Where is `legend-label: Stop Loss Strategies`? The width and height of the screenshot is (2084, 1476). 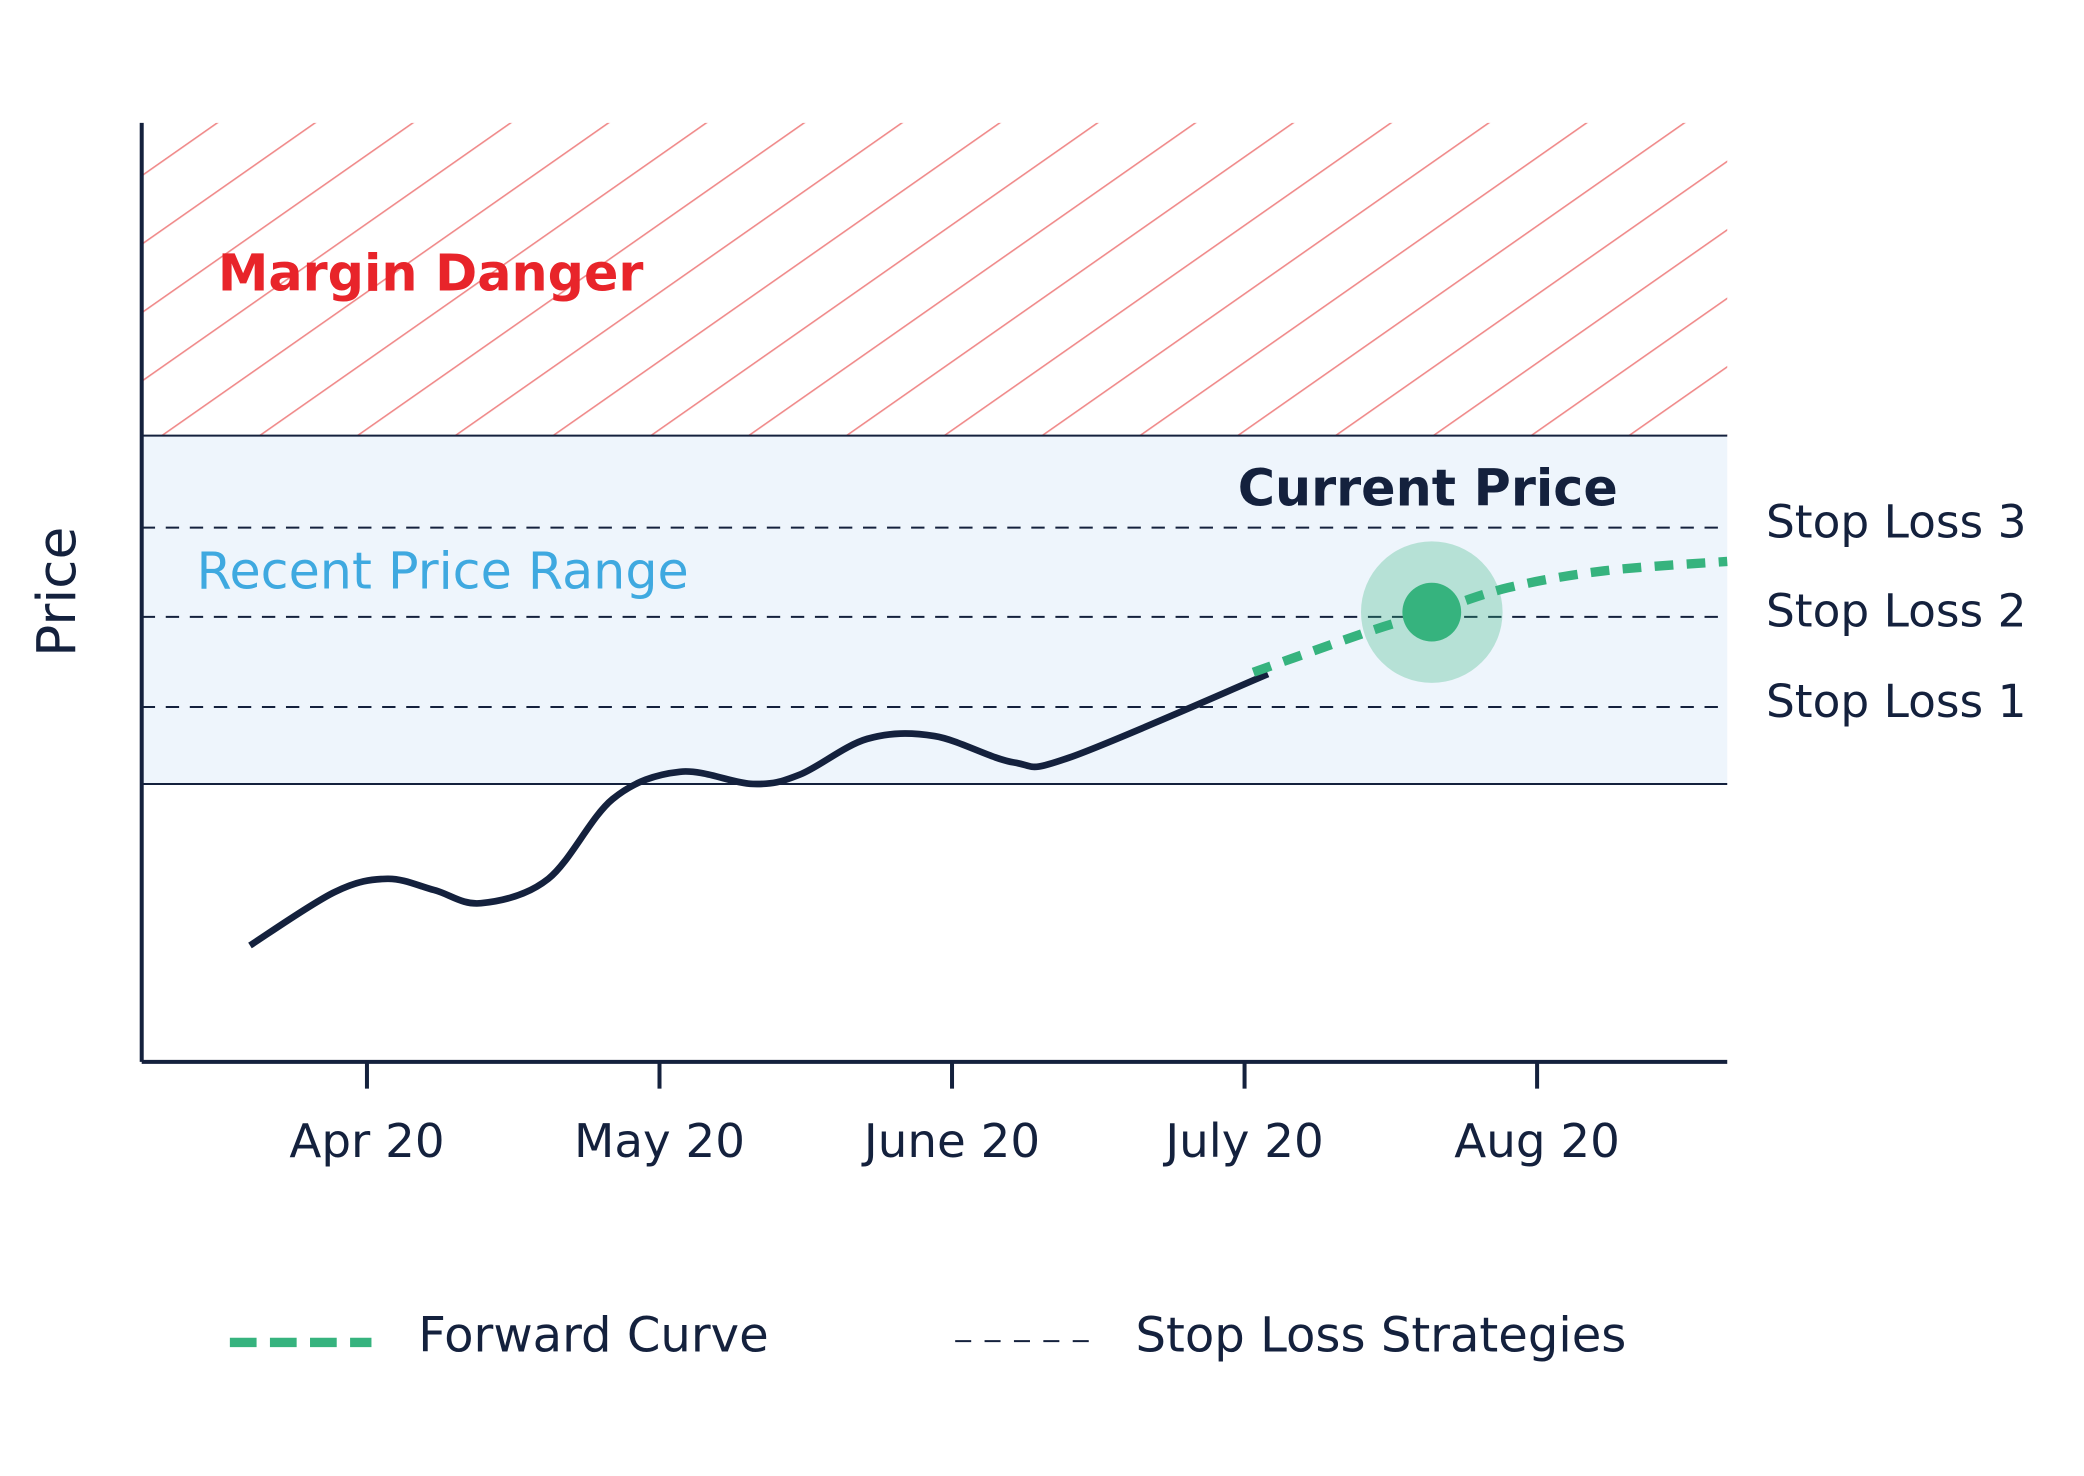
legend-label: Stop Loss Strategies is located at coordinates (1381, 1335).